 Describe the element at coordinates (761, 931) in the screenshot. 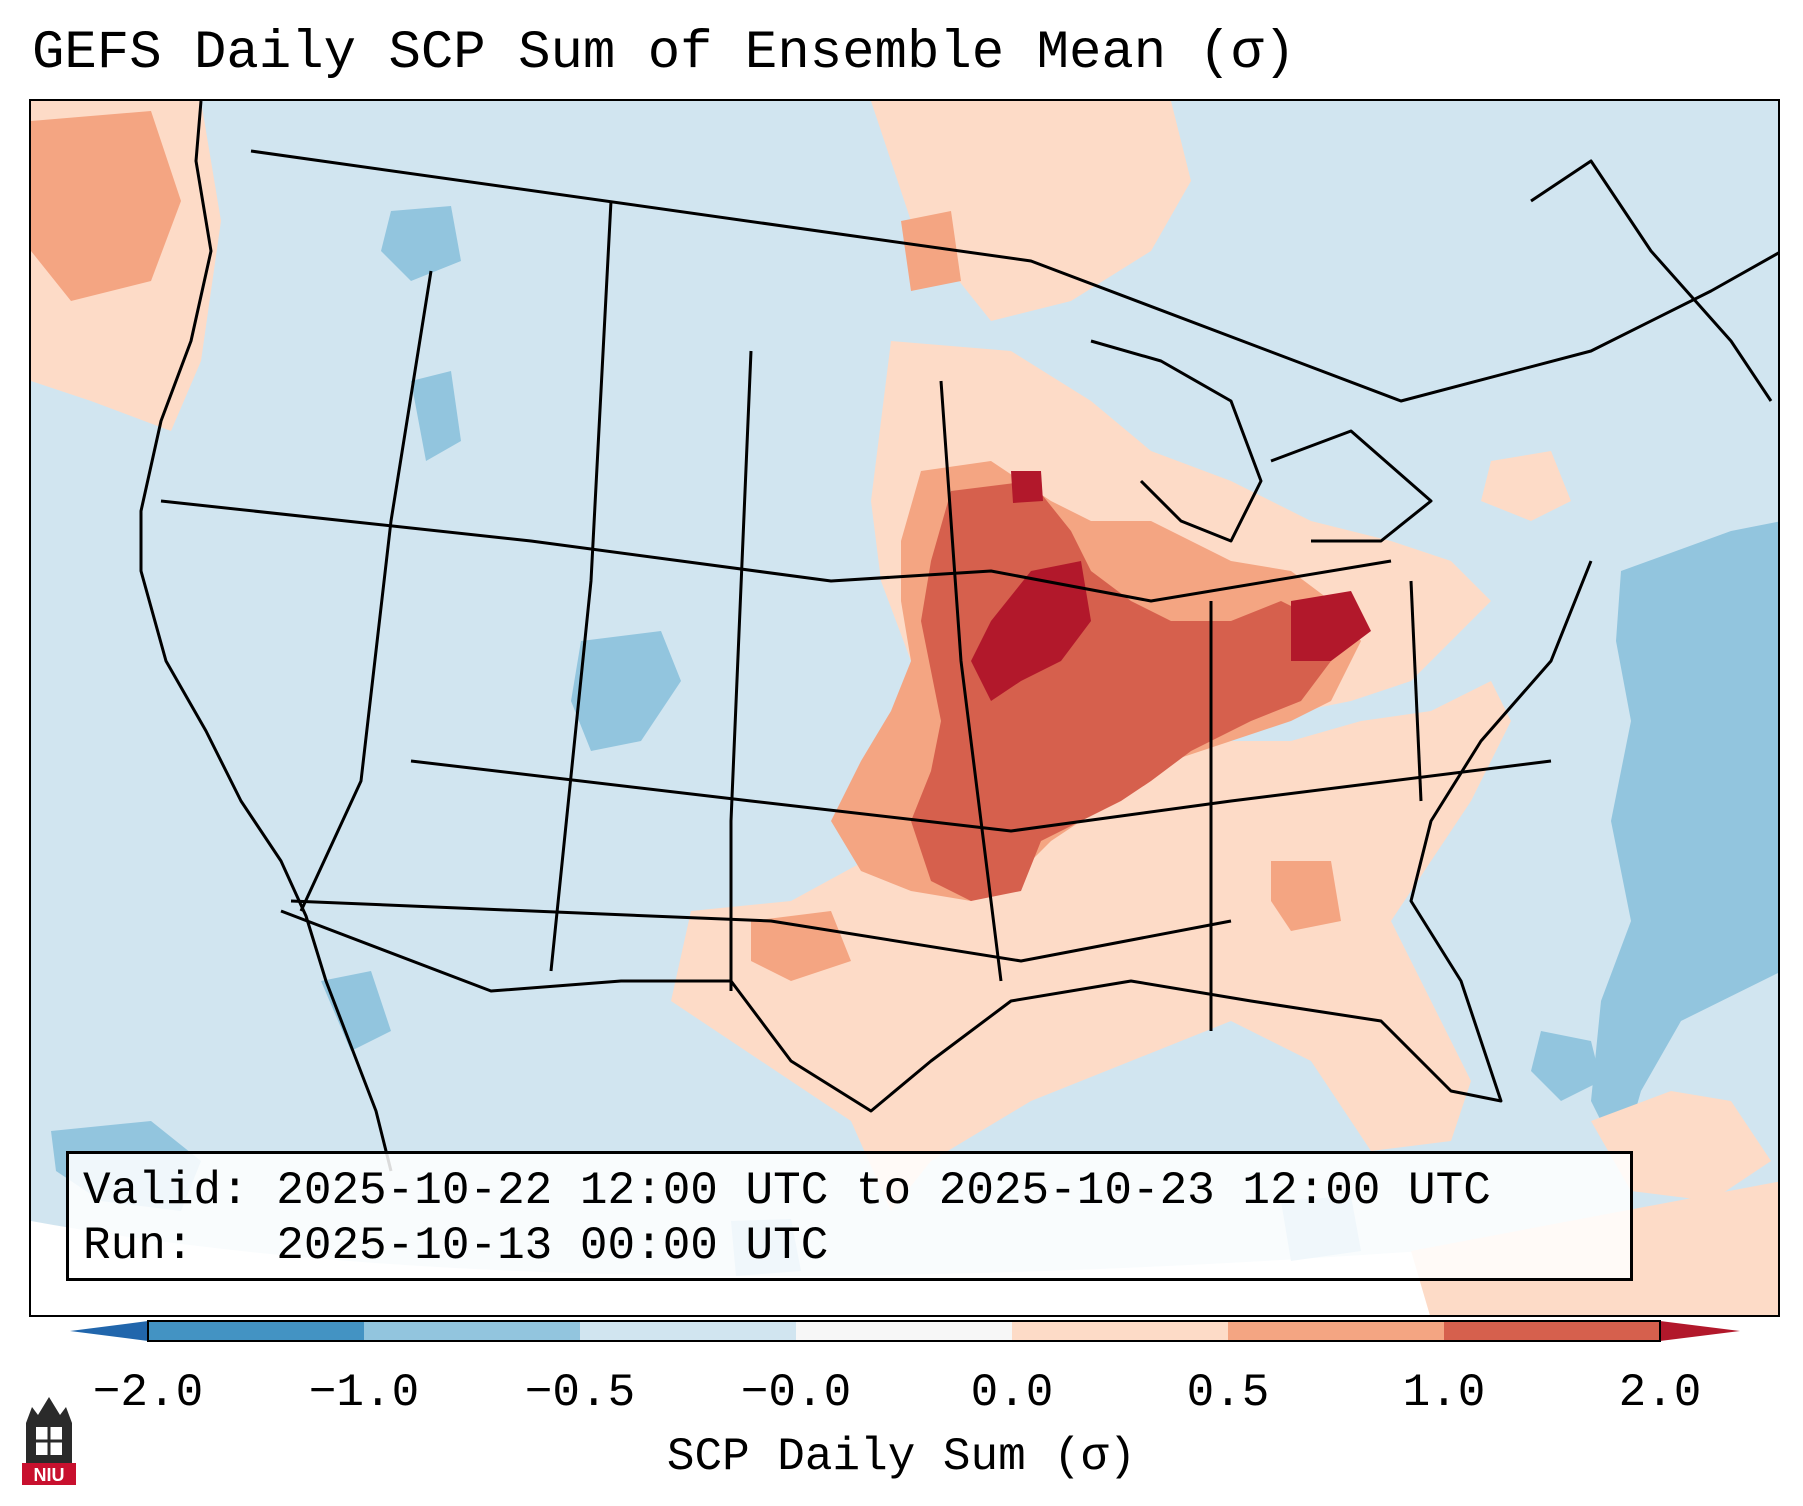

I see `southern-state-line` at that location.